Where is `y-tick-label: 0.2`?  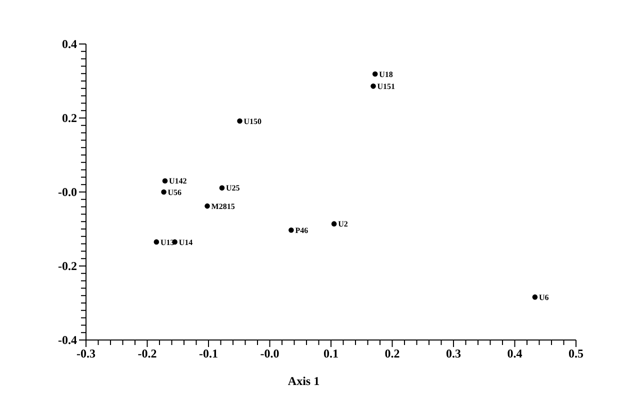 y-tick-label: 0.2 is located at coordinates (69, 117).